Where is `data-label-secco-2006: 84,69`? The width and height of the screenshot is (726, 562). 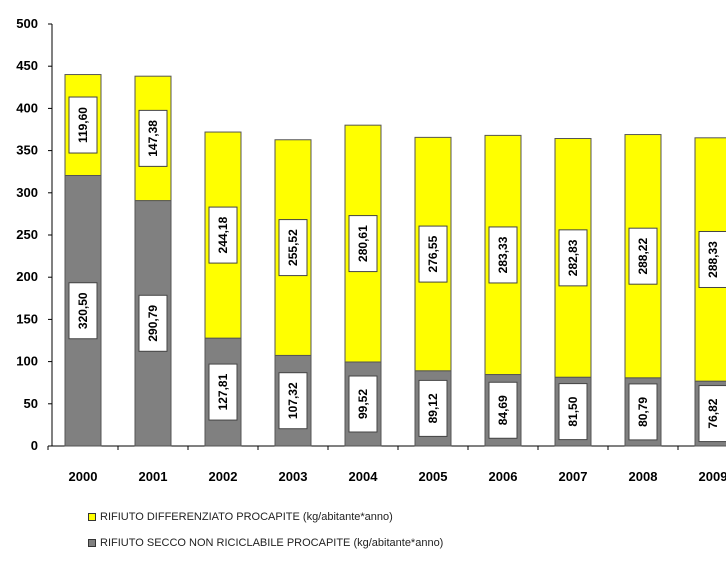
data-label-secco-2006: 84,69 is located at coordinates (503, 410).